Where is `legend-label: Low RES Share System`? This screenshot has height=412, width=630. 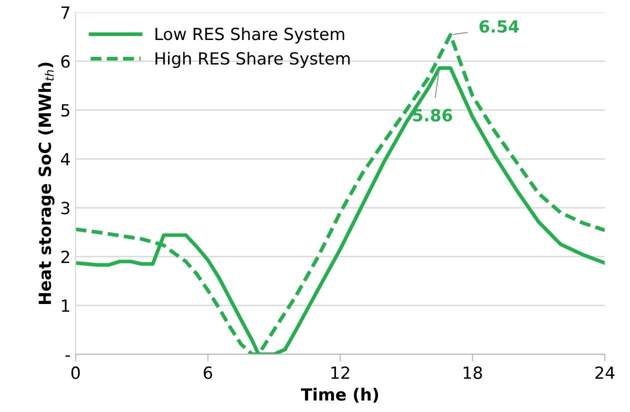 legend-label: Low RES Share System is located at coordinates (250, 35).